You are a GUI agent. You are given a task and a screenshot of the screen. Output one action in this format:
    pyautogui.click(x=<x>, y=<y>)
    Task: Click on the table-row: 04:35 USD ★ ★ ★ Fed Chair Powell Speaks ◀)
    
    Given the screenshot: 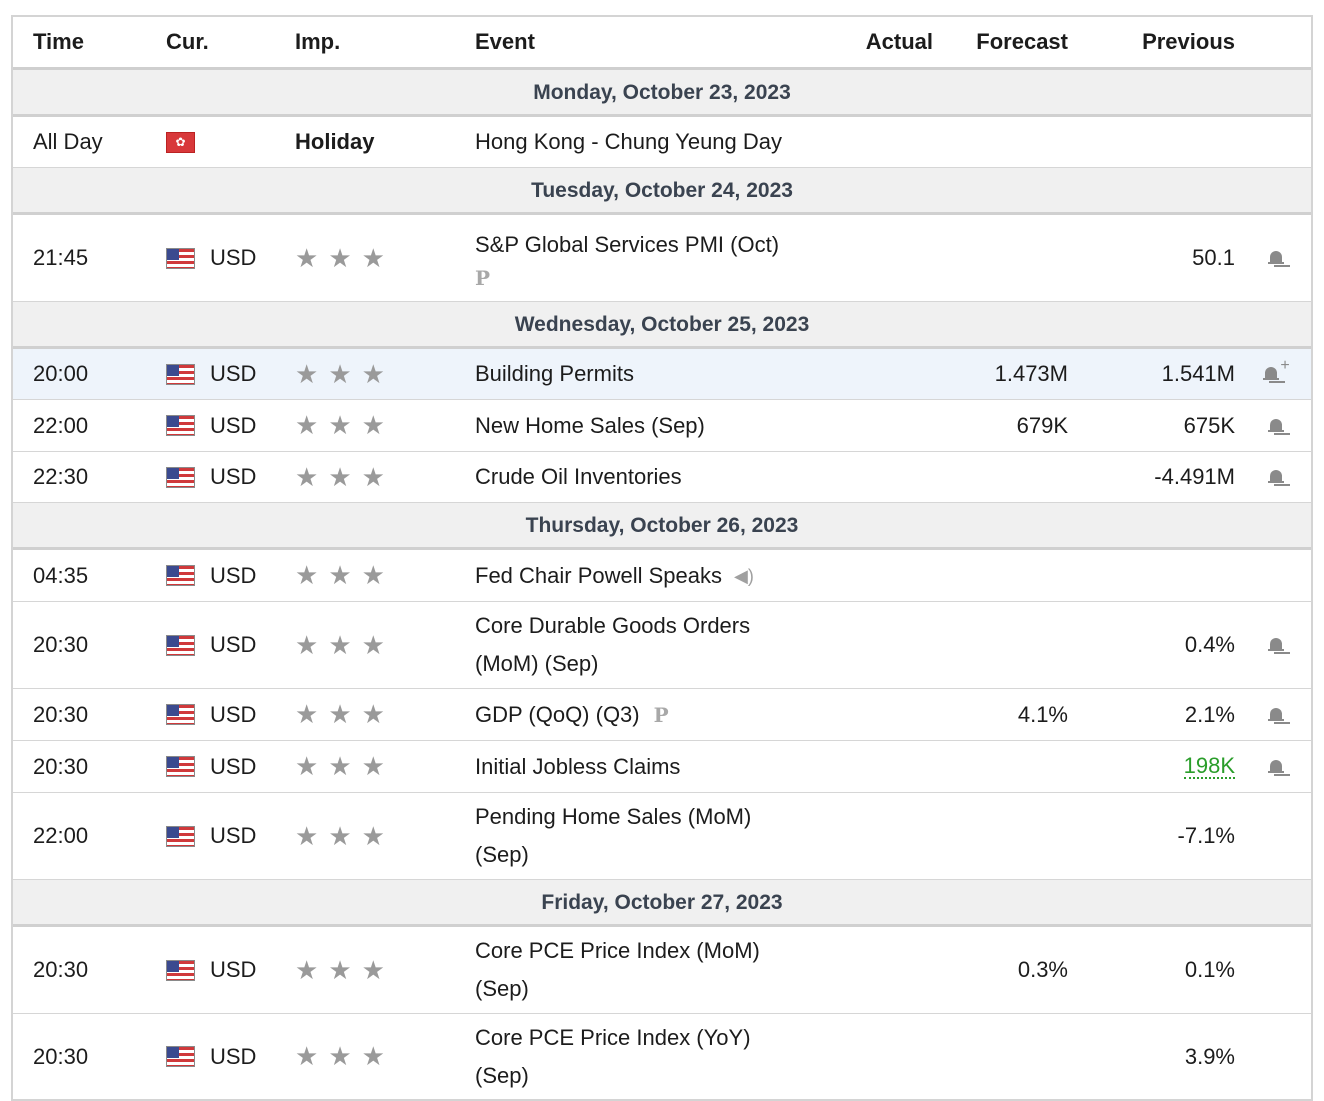 What is the action you would take?
    pyautogui.click(x=662, y=576)
    